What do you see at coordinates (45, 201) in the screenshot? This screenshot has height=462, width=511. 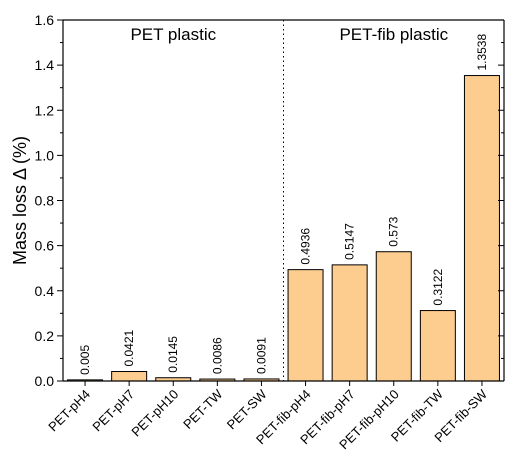 I see `y-tick-label-4: 0.8` at bounding box center [45, 201].